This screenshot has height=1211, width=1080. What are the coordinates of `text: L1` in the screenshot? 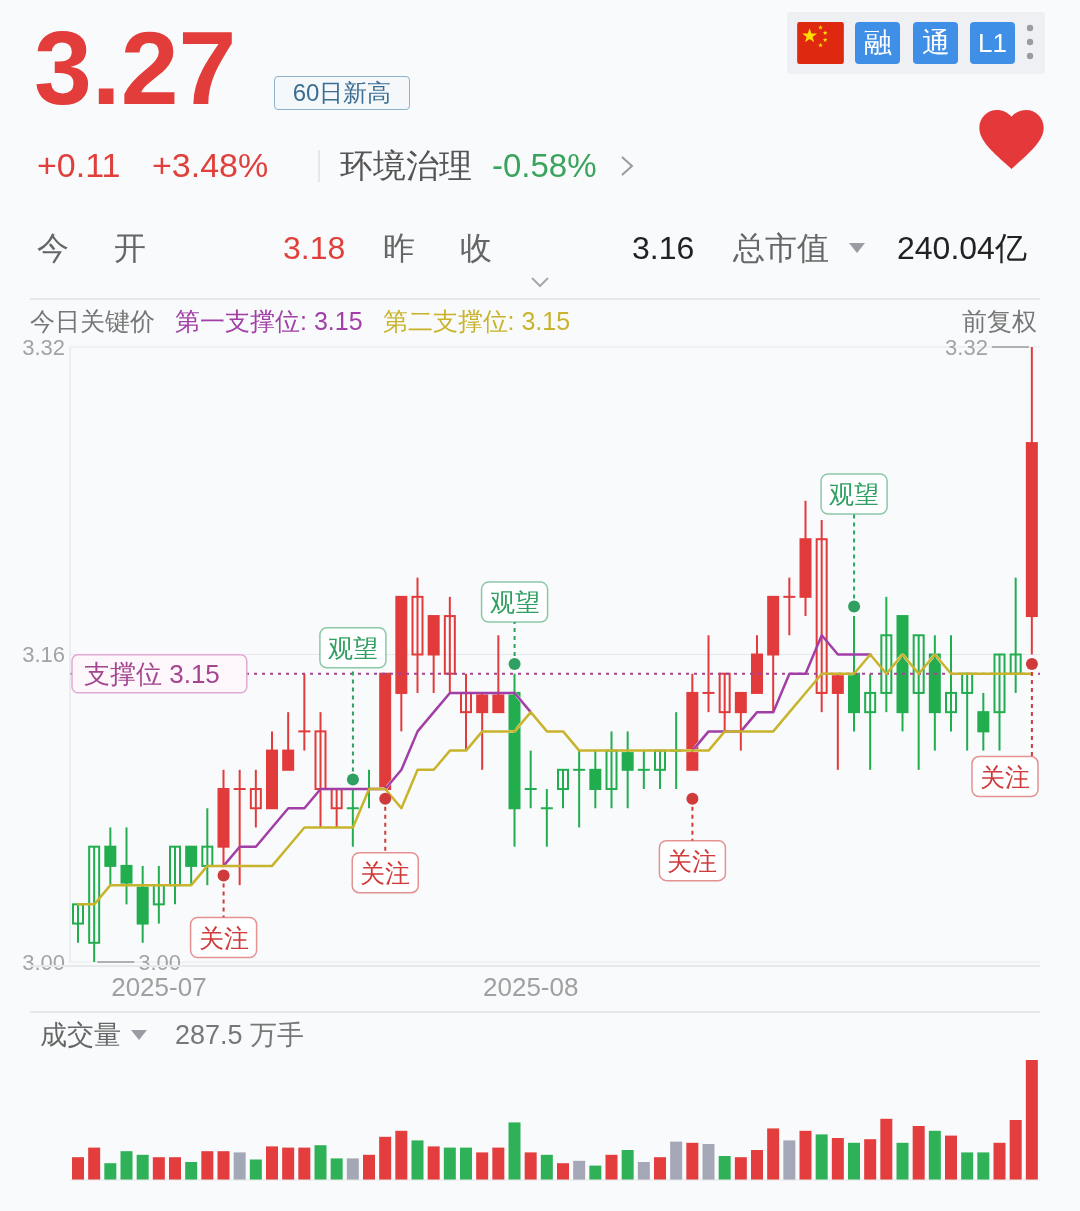 It's located at (992, 43).